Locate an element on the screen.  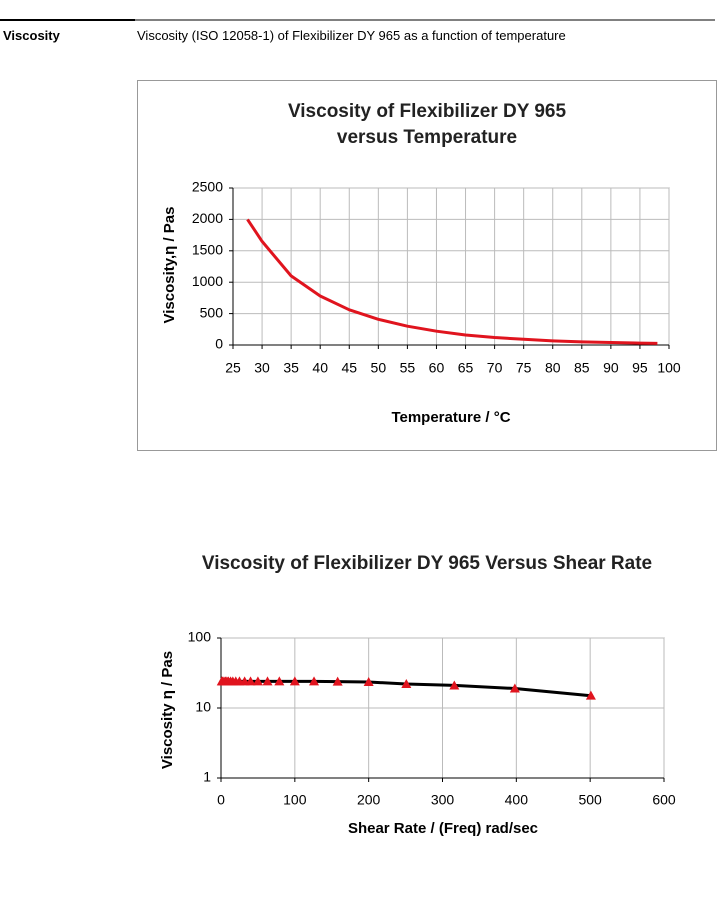
y-tick-label: 2000 is located at coordinates (207, 218).